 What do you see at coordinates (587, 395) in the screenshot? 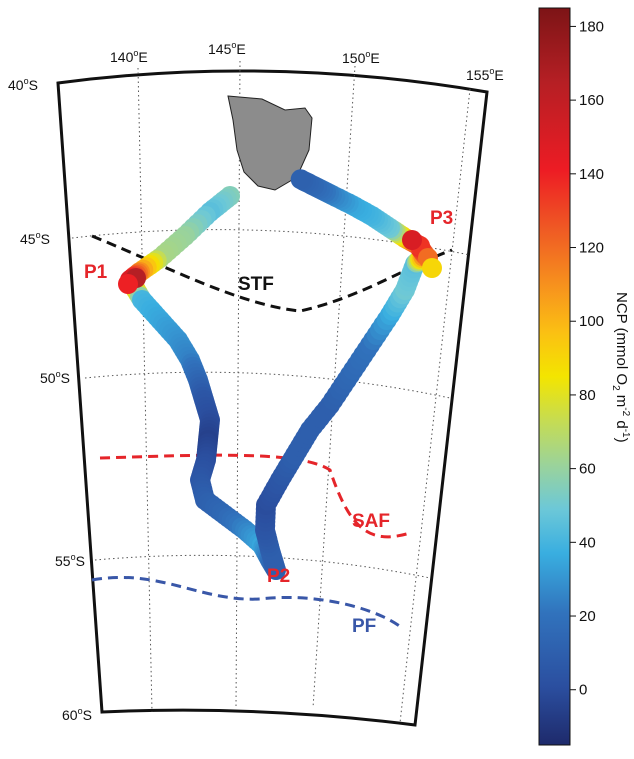
I see `colorbar-tick-label: 80` at bounding box center [587, 395].